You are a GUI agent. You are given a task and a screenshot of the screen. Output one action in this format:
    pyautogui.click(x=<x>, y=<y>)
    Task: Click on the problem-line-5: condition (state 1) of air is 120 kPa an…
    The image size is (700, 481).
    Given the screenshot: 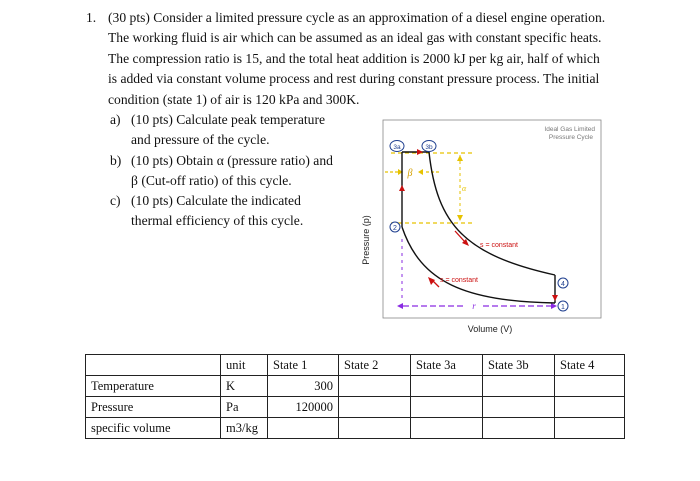 What is the action you would take?
    pyautogui.click(x=234, y=99)
    